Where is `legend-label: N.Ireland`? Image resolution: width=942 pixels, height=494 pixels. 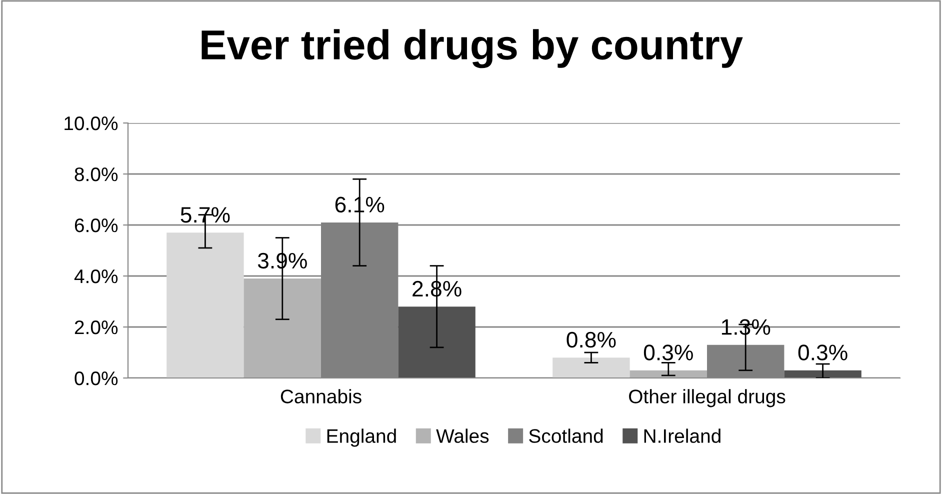 legend-label: N.Ireland is located at coordinates (682, 435).